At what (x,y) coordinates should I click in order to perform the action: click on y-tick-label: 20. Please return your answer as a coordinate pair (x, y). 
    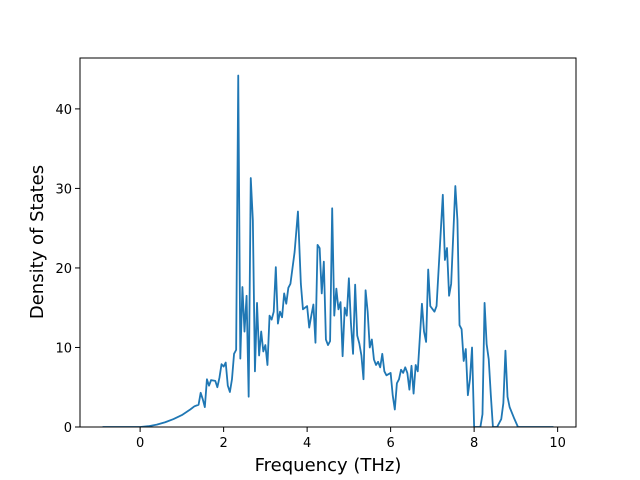
    Looking at the image, I should click on (63, 269).